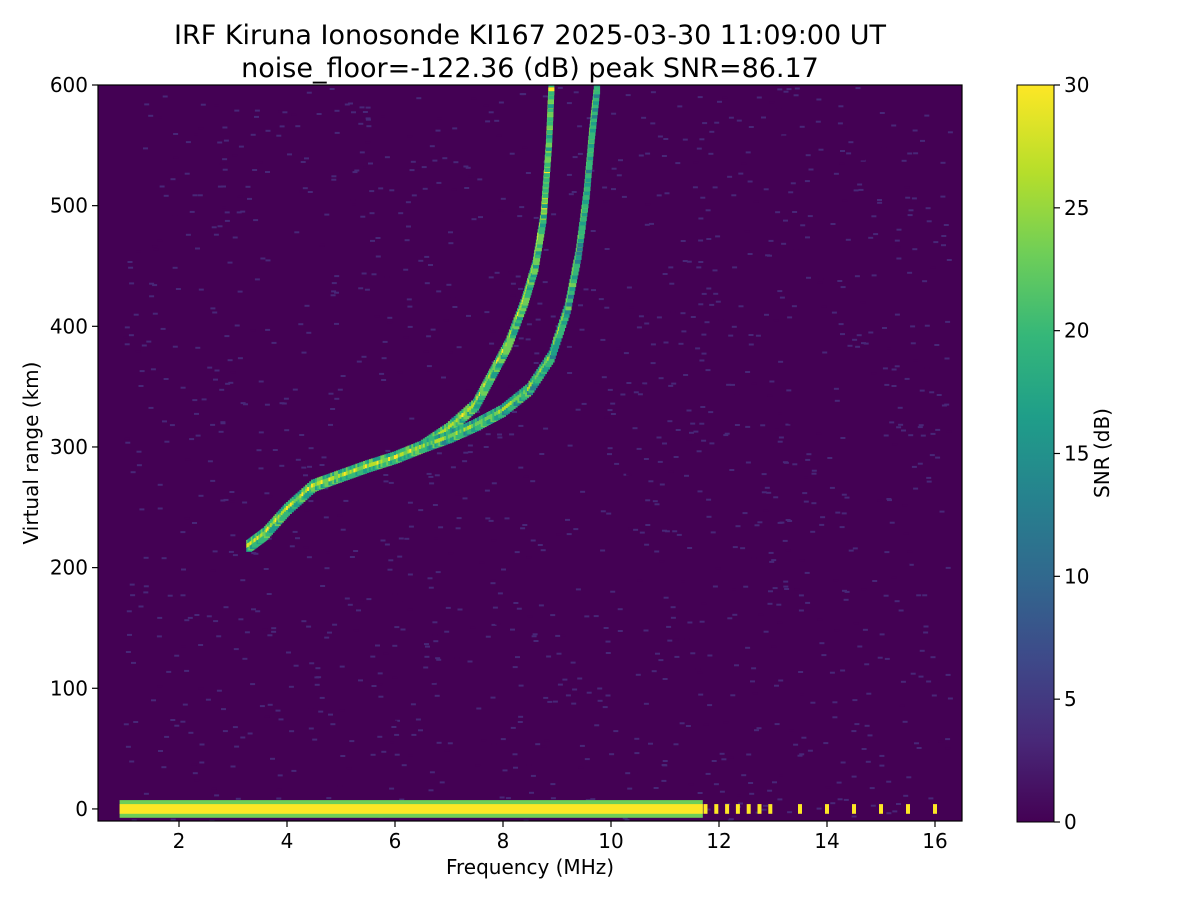 The height and width of the screenshot is (900, 1200). What do you see at coordinates (179, 841) in the screenshot?
I see `x-tick-label: 2` at bounding box center [179, 841].